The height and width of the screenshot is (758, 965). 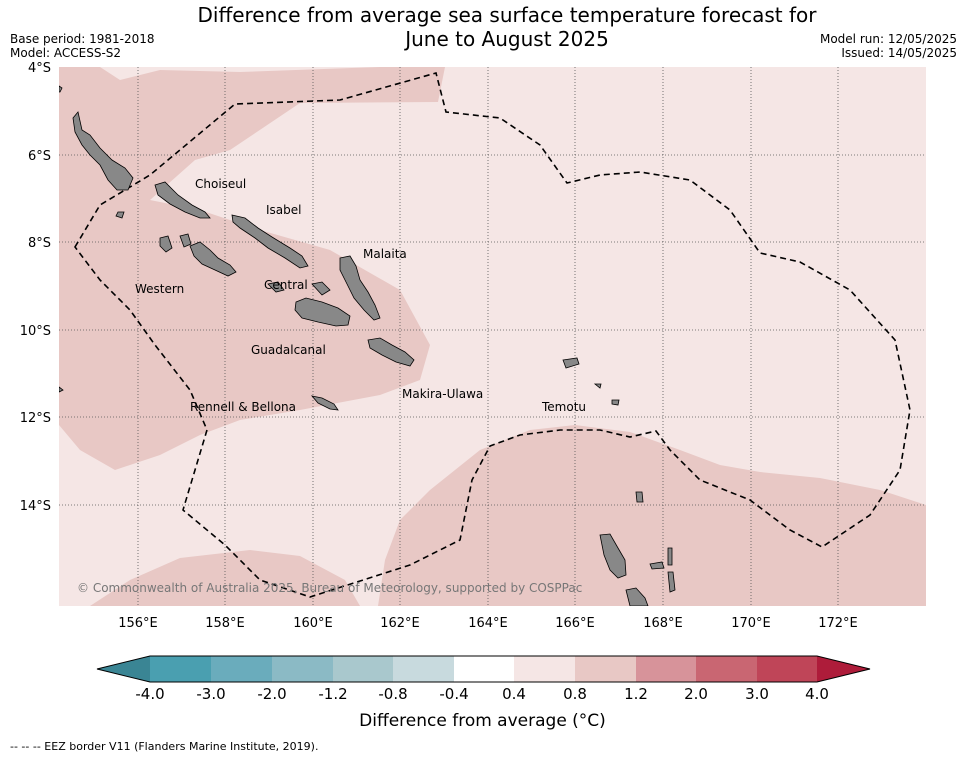 What do you see at coordinates (671, 582) in the screenshot?
I see `pentecost-island` at bounding box center [671, 582].